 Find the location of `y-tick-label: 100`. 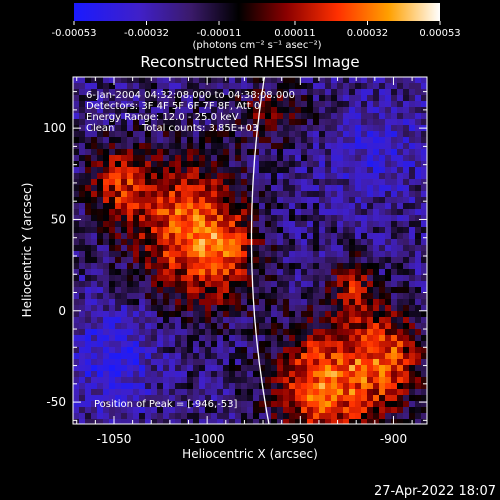

y-tick-label: 100 is located at coordinates (54, 128).